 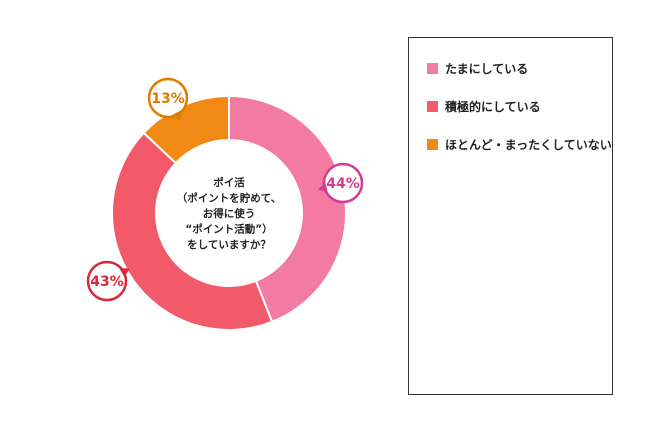 I want to click on legend-item-actively: 積極的にしている, so click(x=484, y=106).